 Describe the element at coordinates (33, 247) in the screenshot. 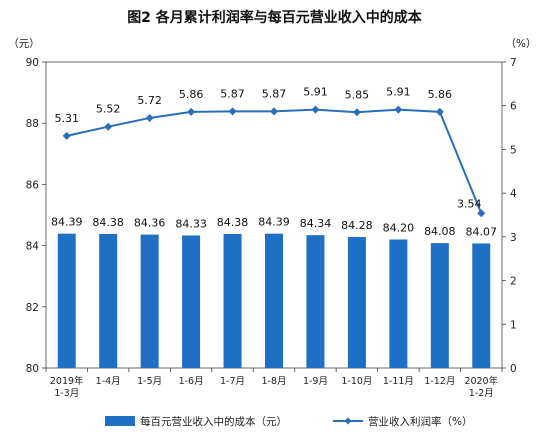

I see `left-tick-label: 84` at that location.